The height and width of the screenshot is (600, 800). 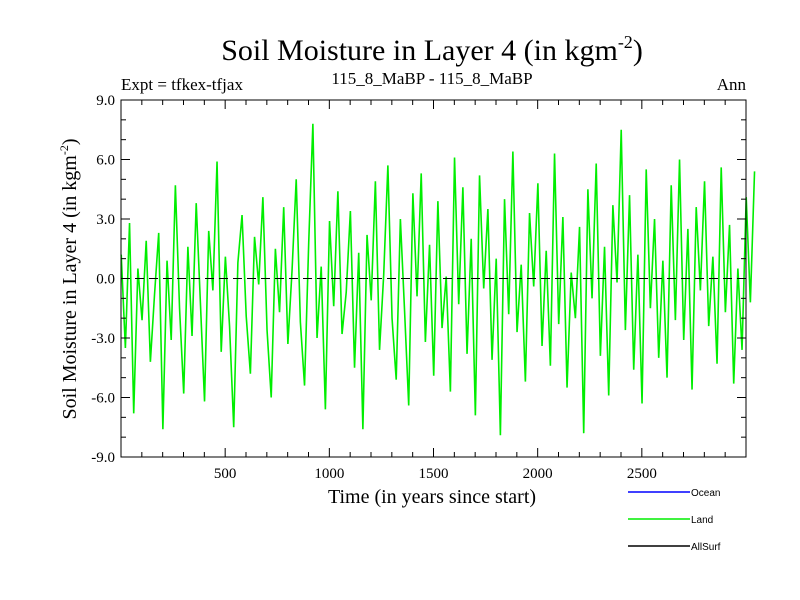 What do you see at coordinates (70, 141) in the screenshot?
I see `y-axis-label-close: )` at bounding box center [70, 141].